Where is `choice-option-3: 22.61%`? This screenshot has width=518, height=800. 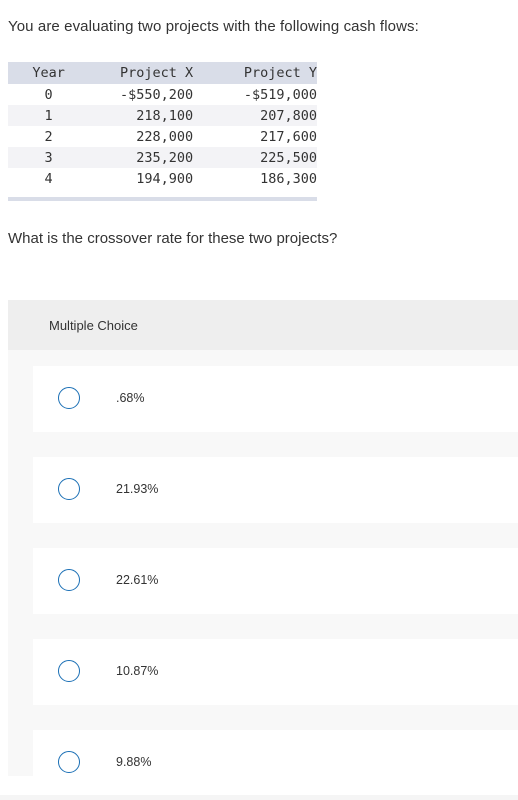 choice-option-3: 22.61% is located at coordinates (275, 581).